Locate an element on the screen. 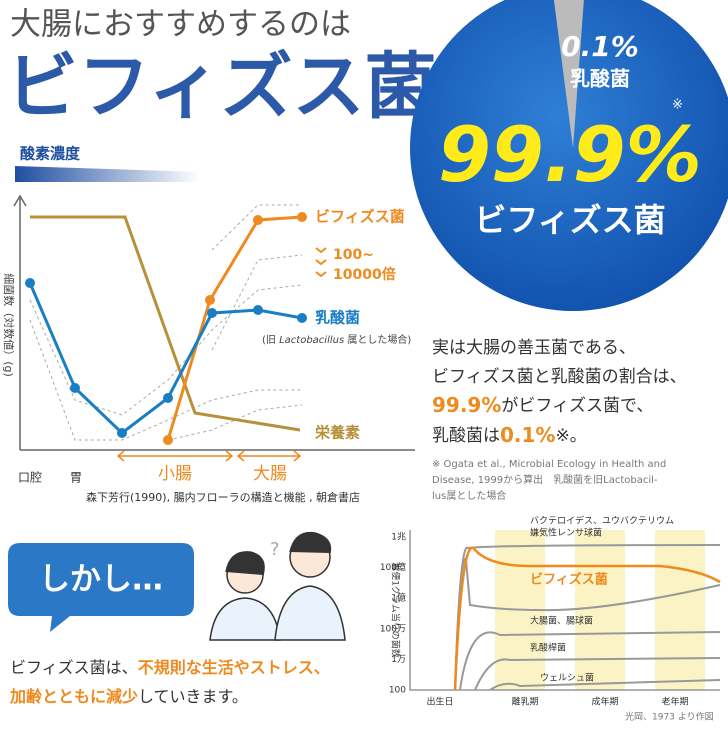 This screenshot has width=728, height=732. age-y-label: 糞便1グラム当りの菌数 is located at coordinates (396, 609).